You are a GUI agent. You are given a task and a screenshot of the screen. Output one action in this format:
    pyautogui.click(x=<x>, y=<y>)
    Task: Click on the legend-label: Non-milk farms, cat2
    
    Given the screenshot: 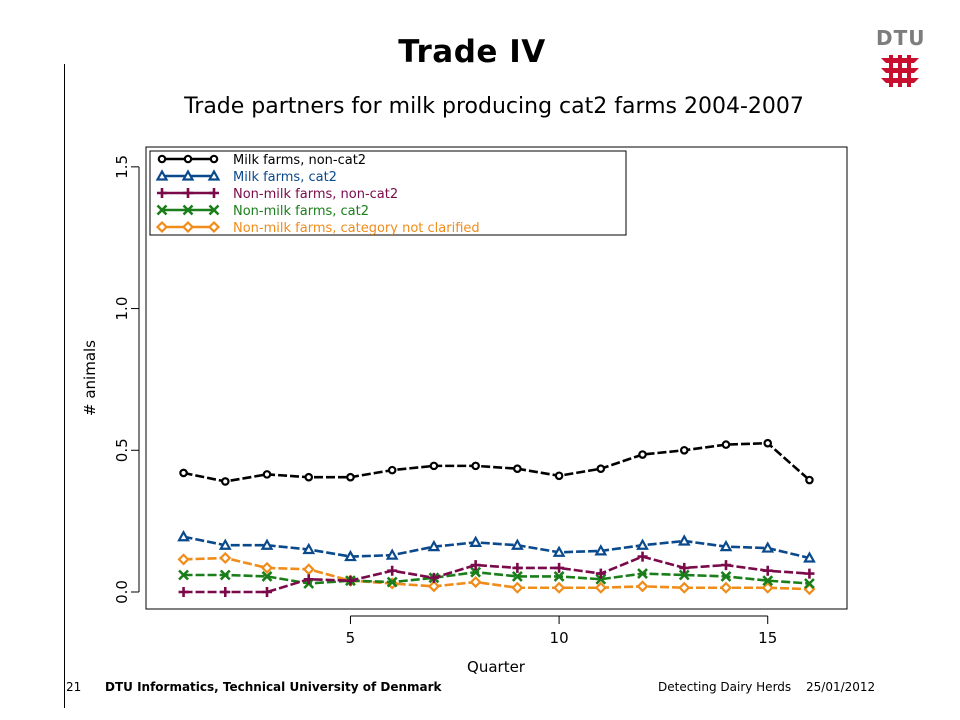 What is the action you would take?
    pyautogui.click(x=301, y=211)
    